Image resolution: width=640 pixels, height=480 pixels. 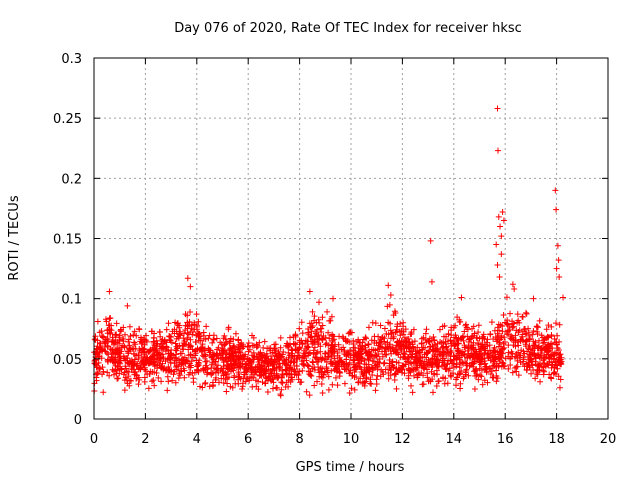 I want to click on y-tick-label: 0.2, so click(x=71, y=179).